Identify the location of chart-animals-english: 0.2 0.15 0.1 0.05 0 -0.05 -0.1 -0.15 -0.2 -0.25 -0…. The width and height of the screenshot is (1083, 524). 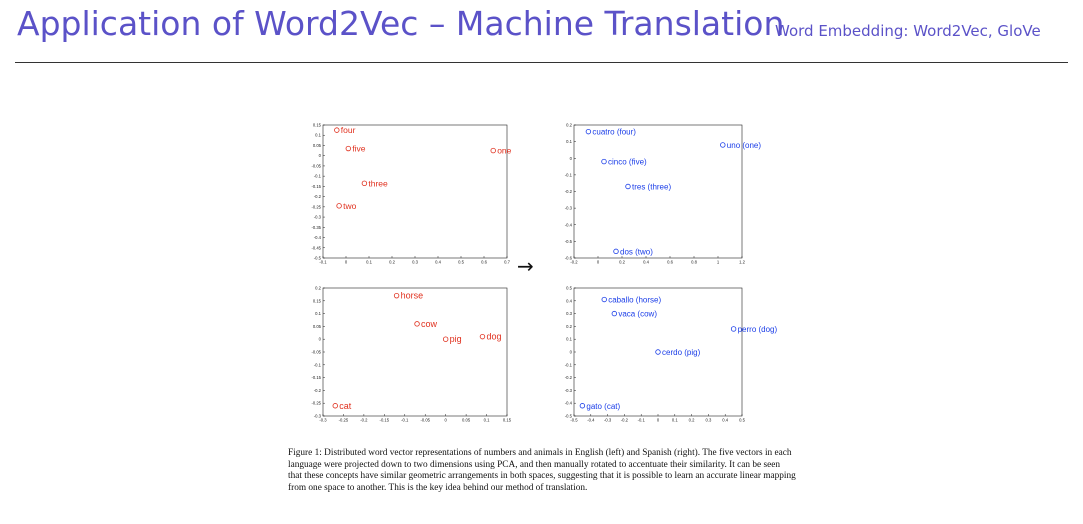
(411, 354).